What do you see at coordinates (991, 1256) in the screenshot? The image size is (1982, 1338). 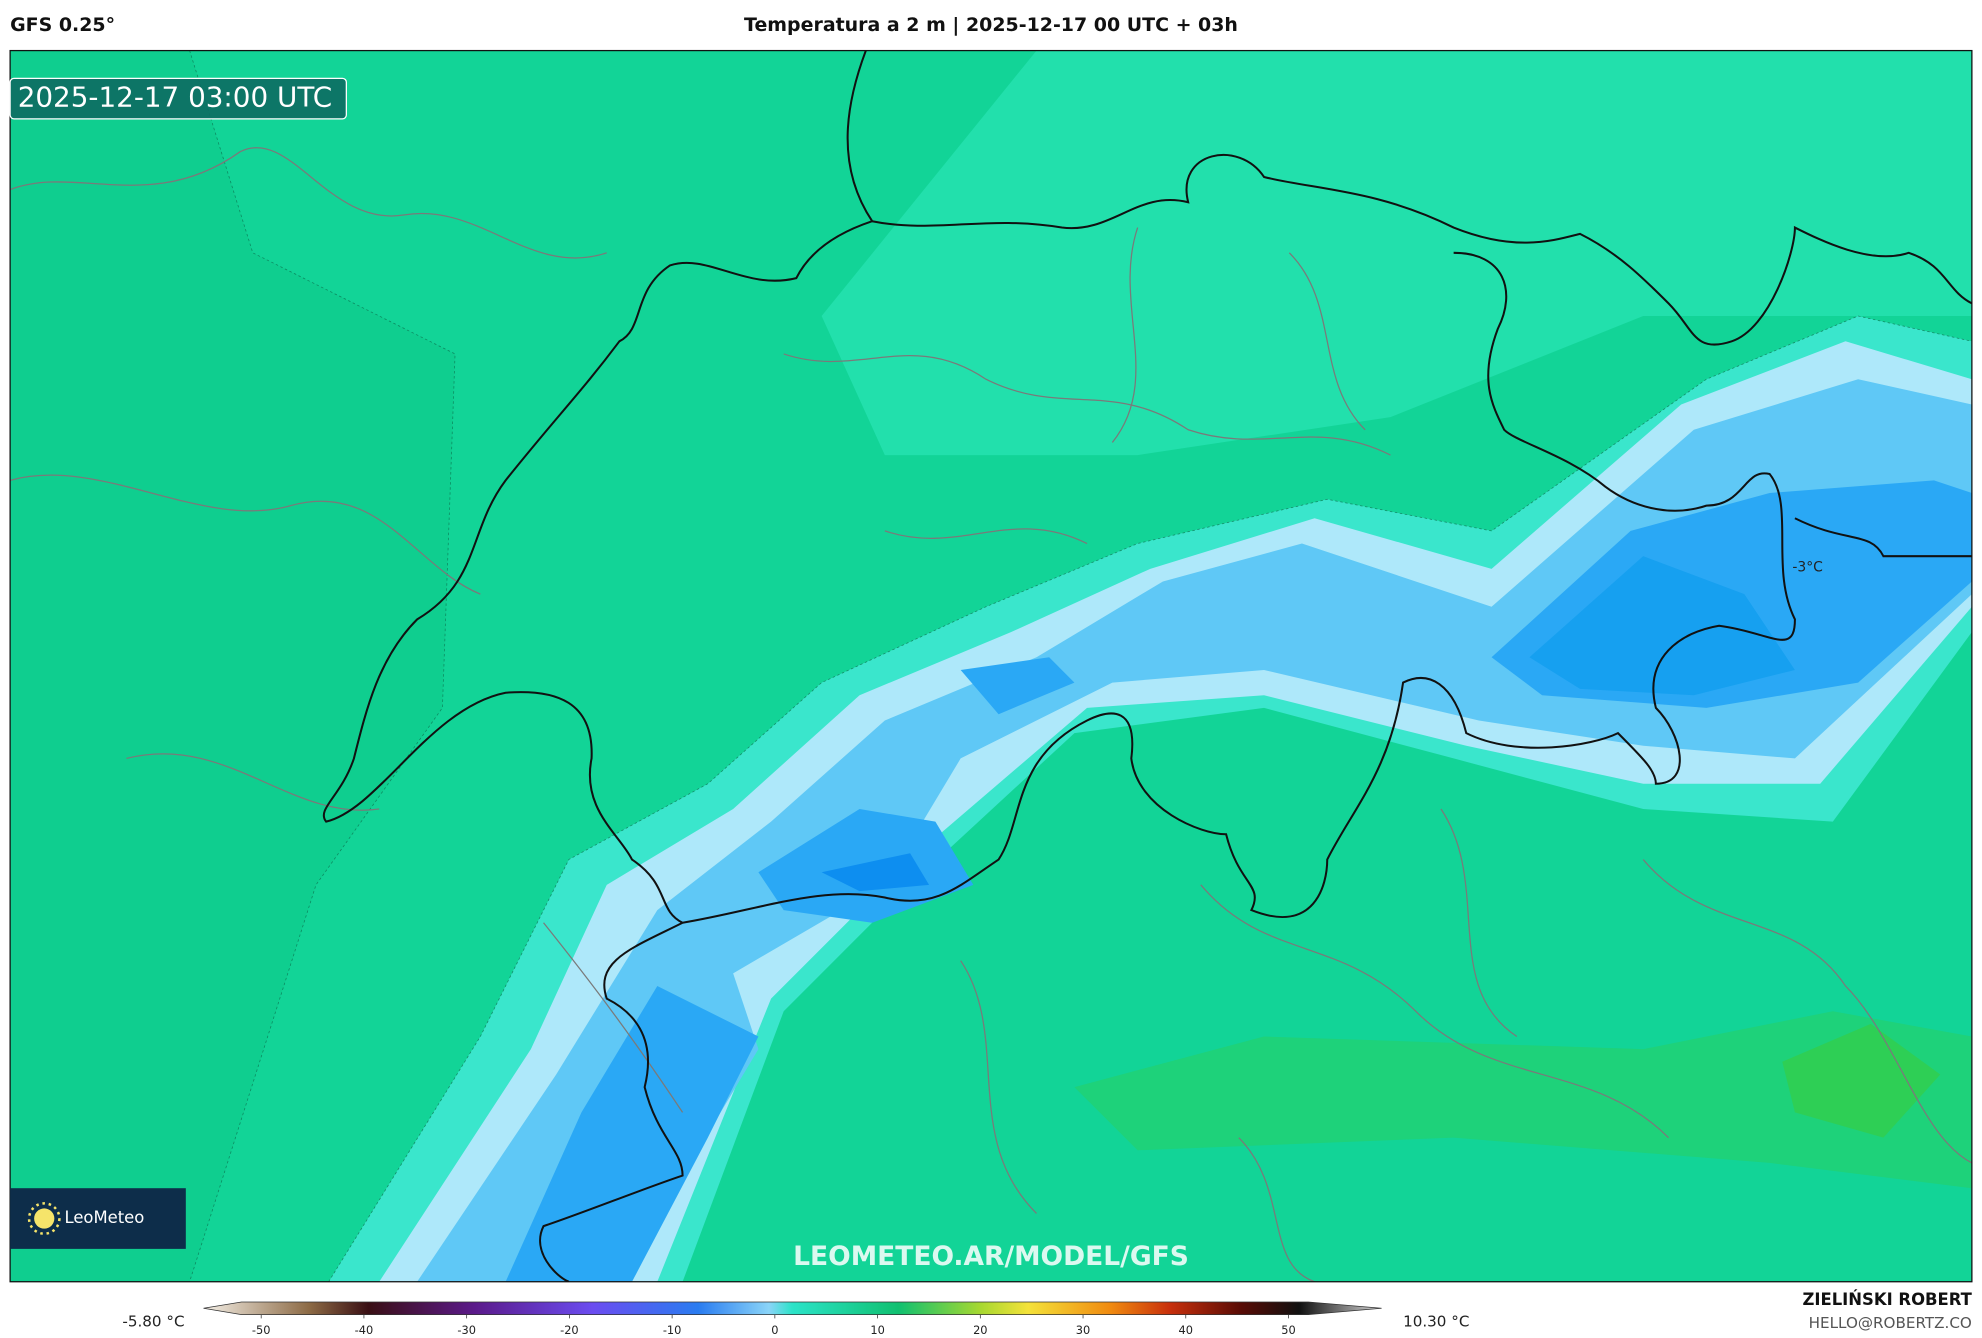 I see `watermark: LEOMETEO.AR/MODEL/GFS` at bounding box center [991, 1256].